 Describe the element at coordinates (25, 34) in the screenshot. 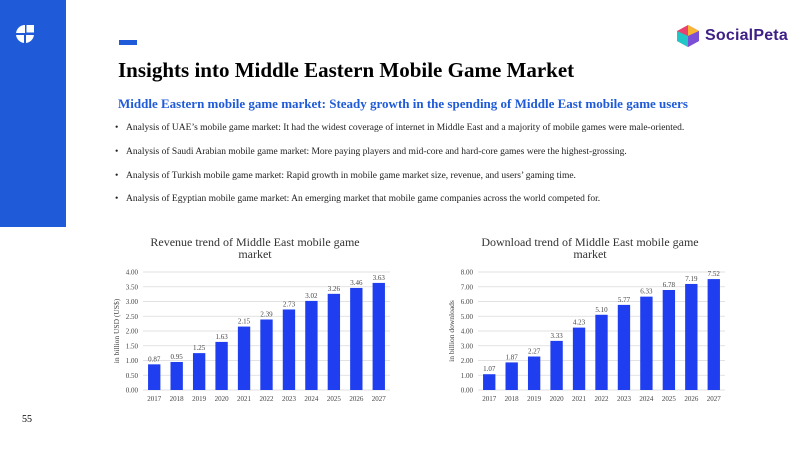

I see `app-logo-icon` at that location.